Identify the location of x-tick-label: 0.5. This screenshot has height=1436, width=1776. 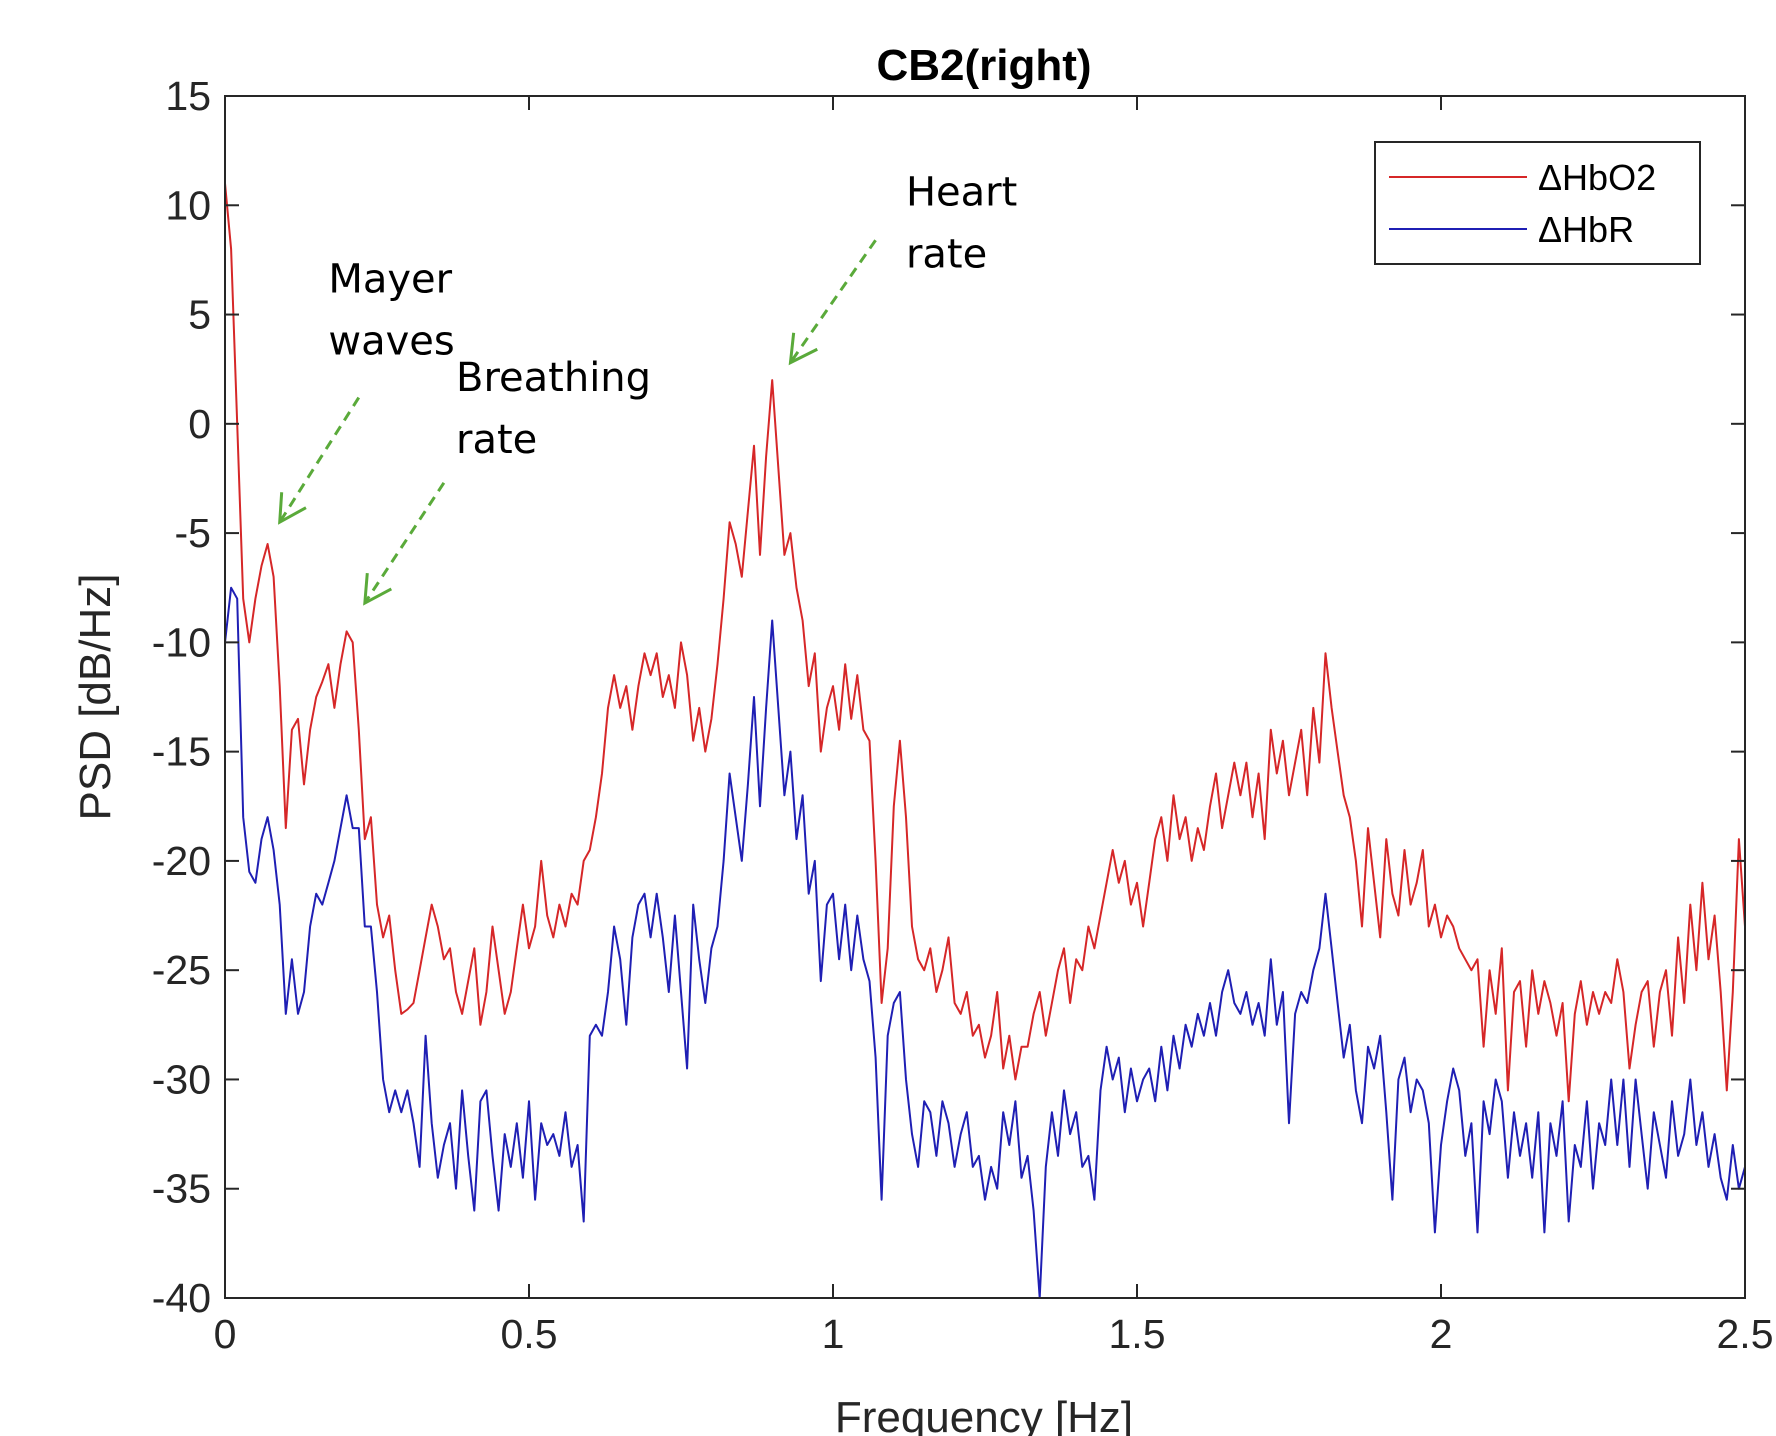
(529, 1334).